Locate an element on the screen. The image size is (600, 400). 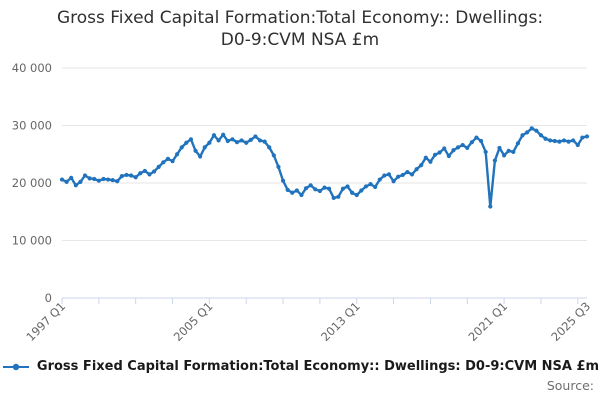
chart-title-line-2: D0-9:CVM NSA £m is located at coordinates (300, 40).